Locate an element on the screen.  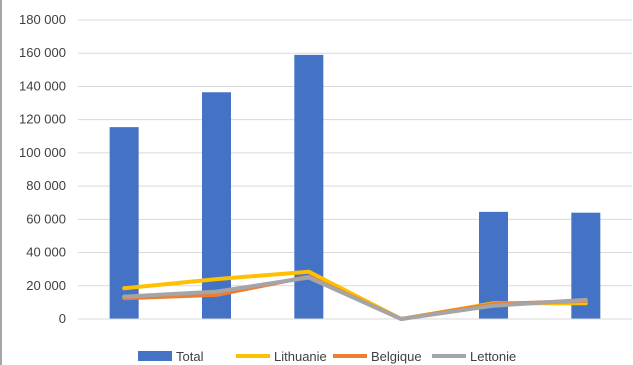
line-series is located at coordinates (355, 295).